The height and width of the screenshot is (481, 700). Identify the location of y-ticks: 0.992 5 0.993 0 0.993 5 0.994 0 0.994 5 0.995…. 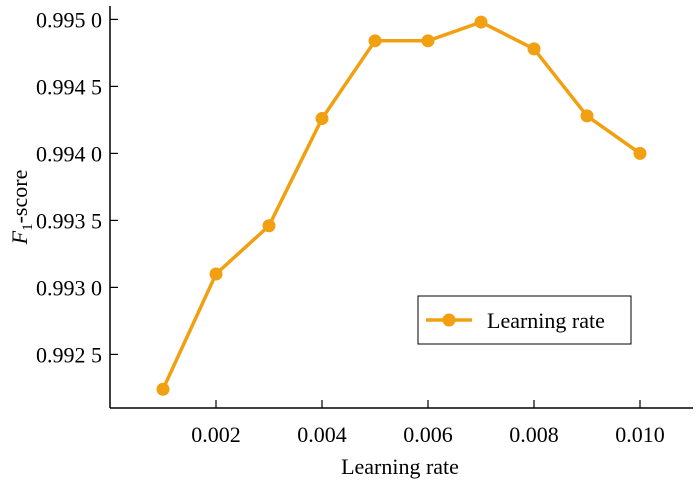
(77, 187).